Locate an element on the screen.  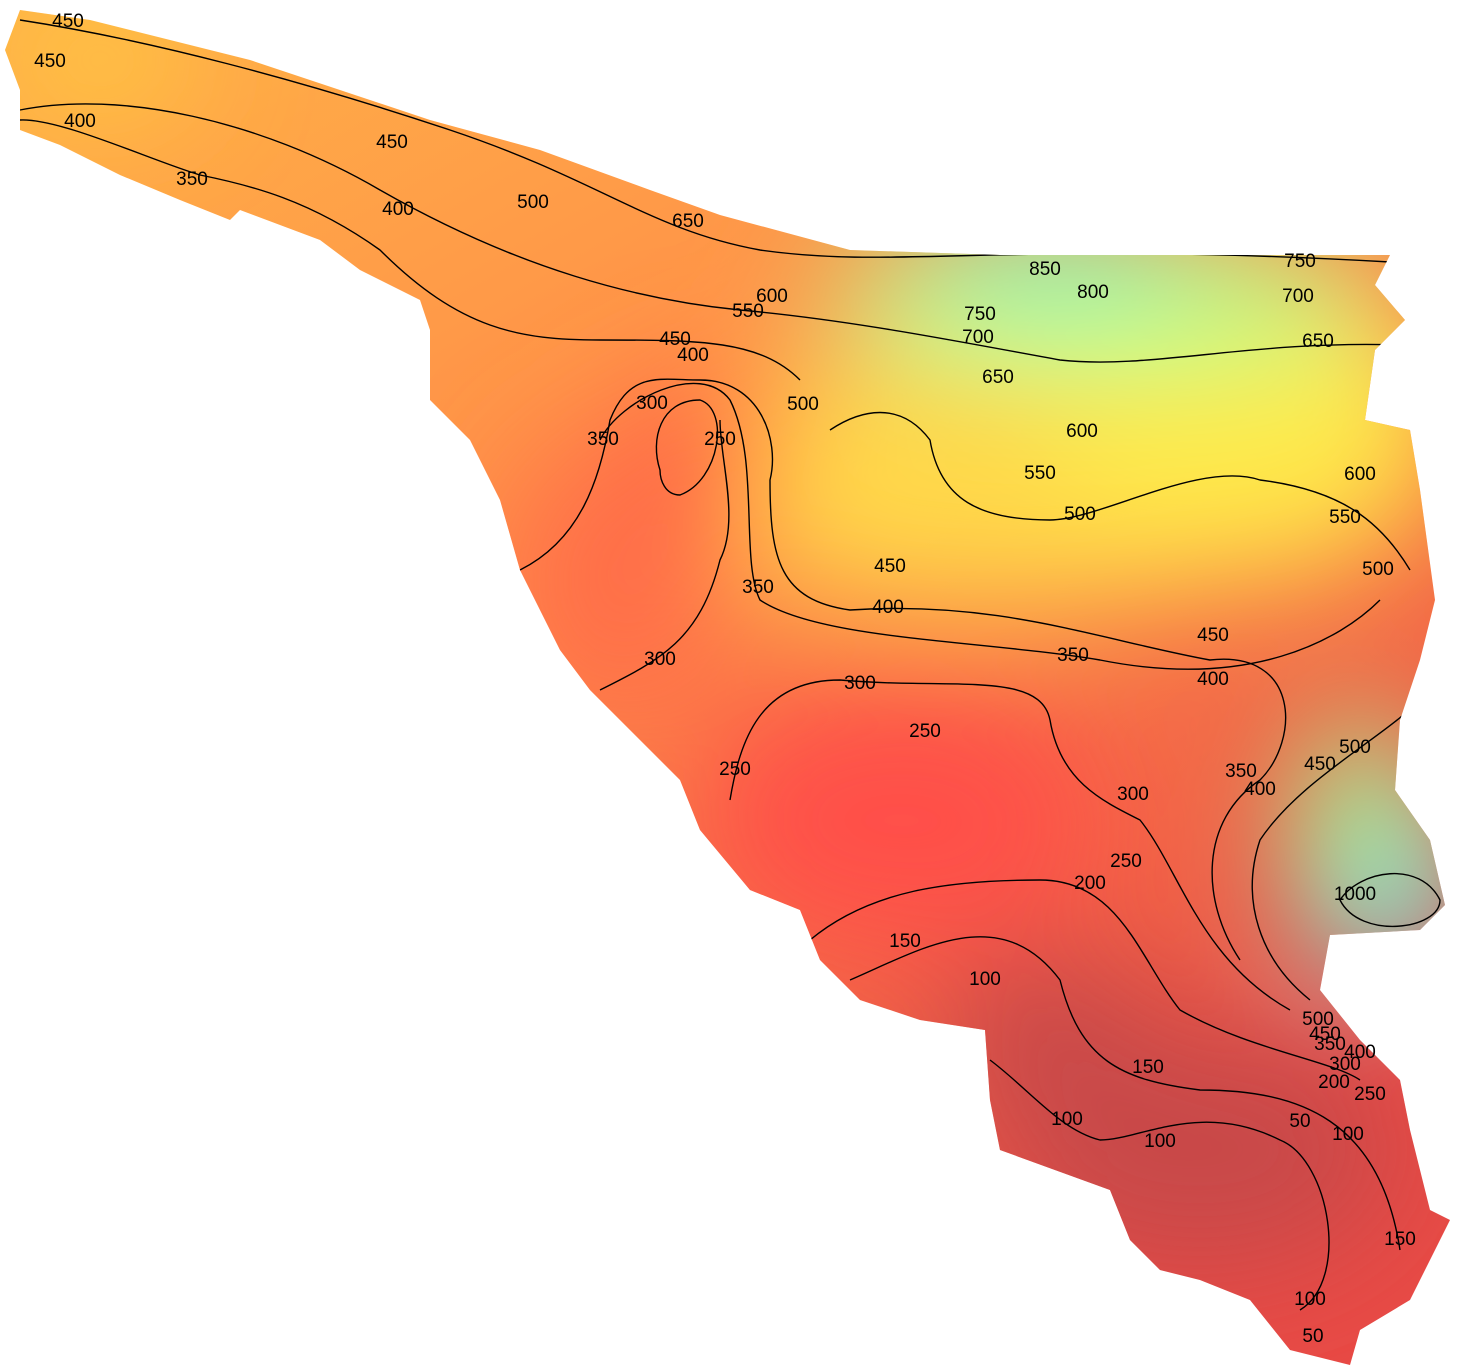
contour-label: 1000 is located at coordinates (1355, 894).